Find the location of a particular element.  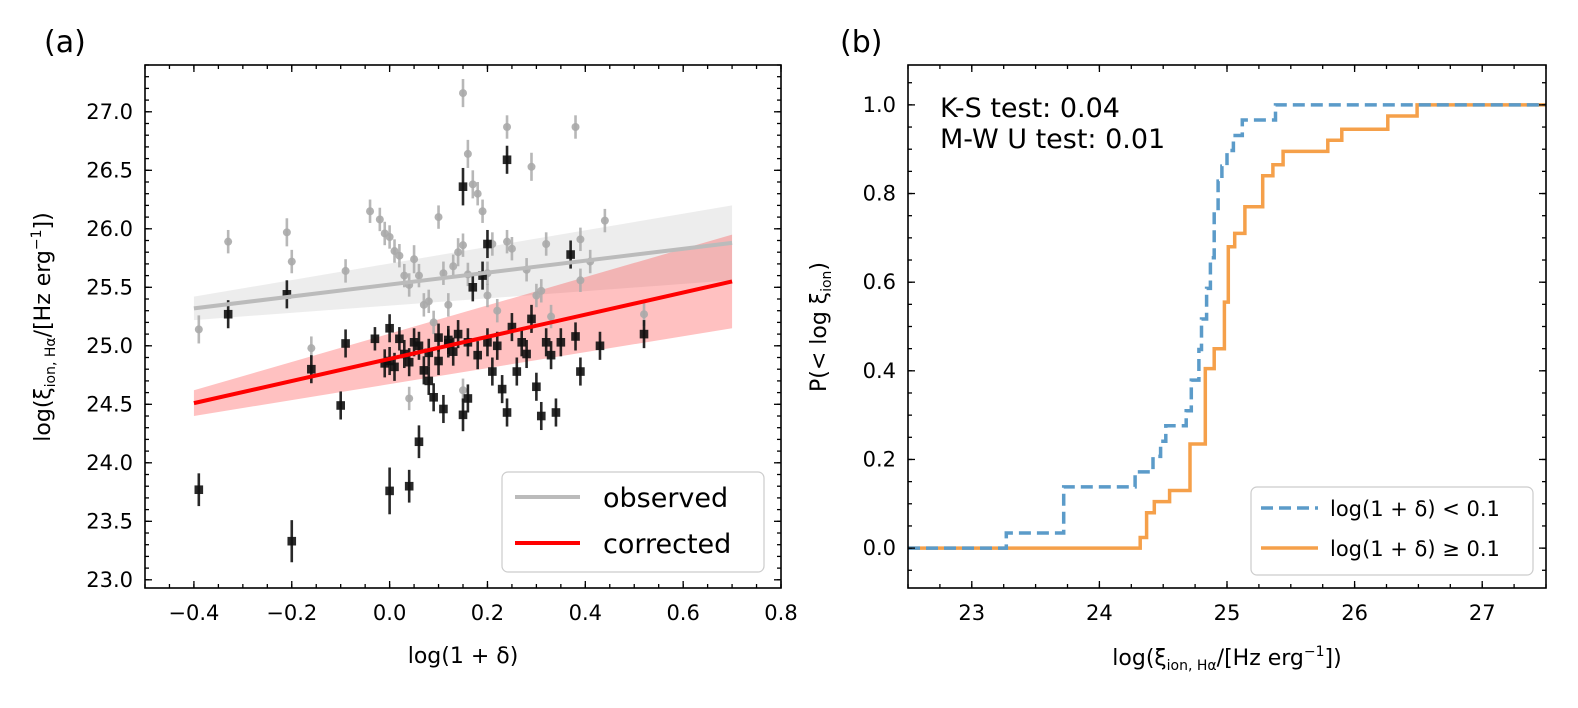

corrected-fit-line is located at coordinates (463, 342).